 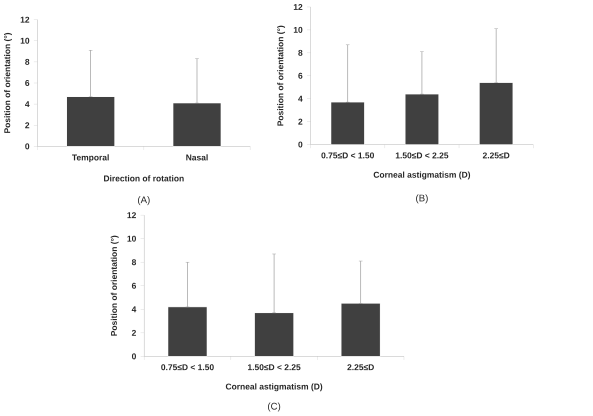 I want to click on x-tick-label: Nasal, so click(x=197, y=157).